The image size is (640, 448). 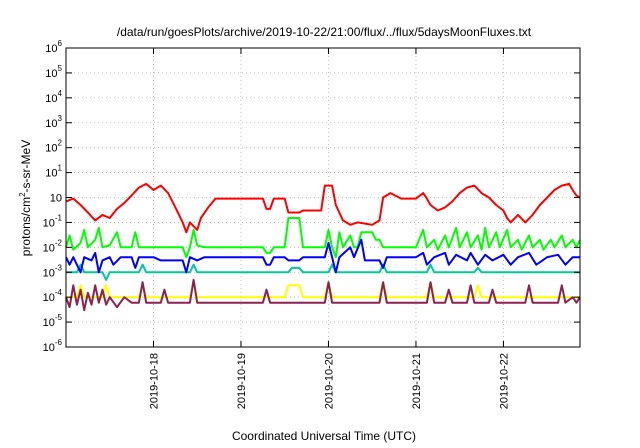 I want to click on y-tick-label: 10⁻⁵, so click(x=53, y=321).